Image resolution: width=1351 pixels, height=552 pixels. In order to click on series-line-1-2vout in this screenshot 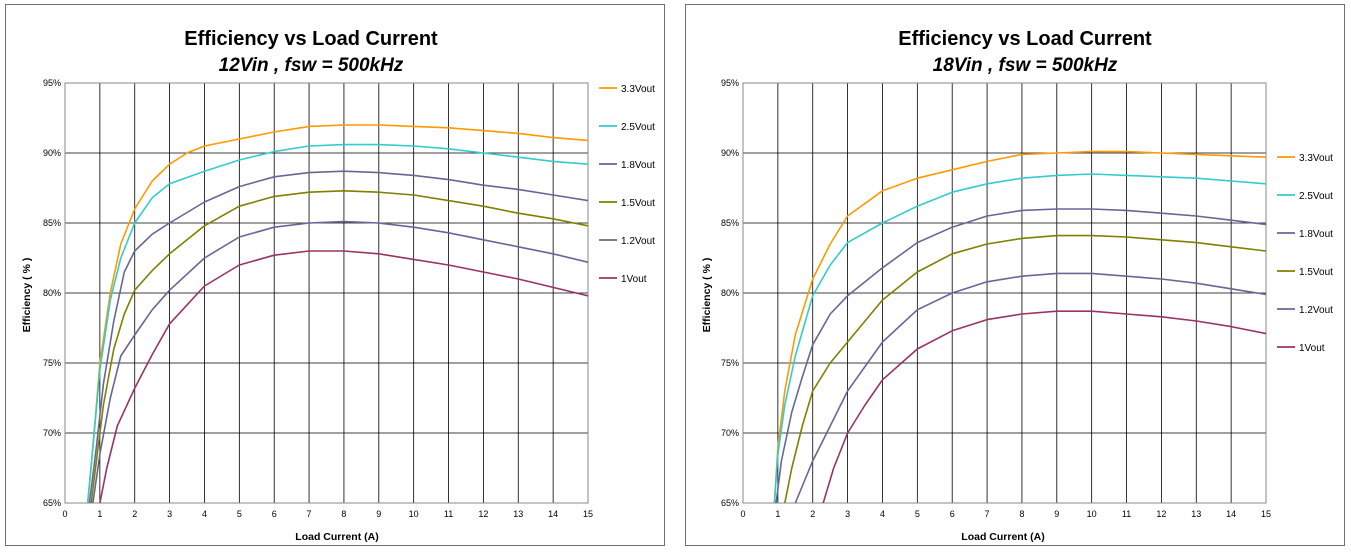, I will do `click(1030, 387)`.